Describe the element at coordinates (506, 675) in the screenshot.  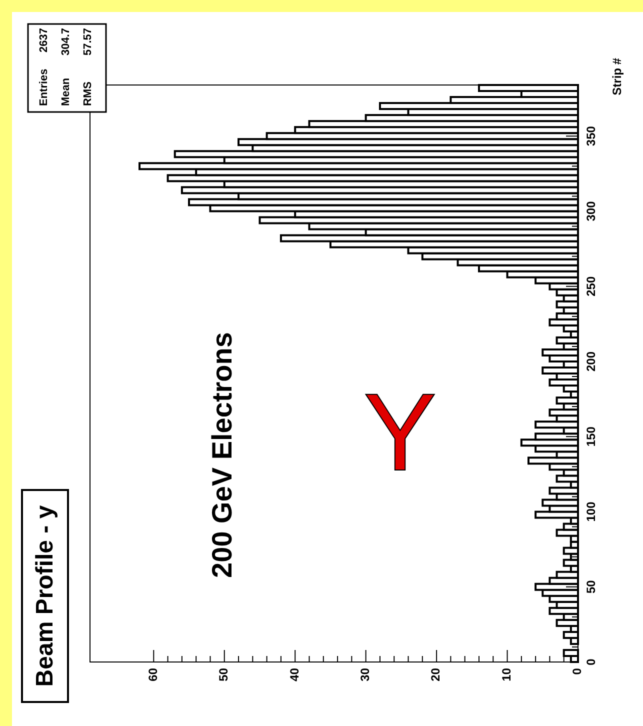
I see `x-tick-label: 10` at that location.